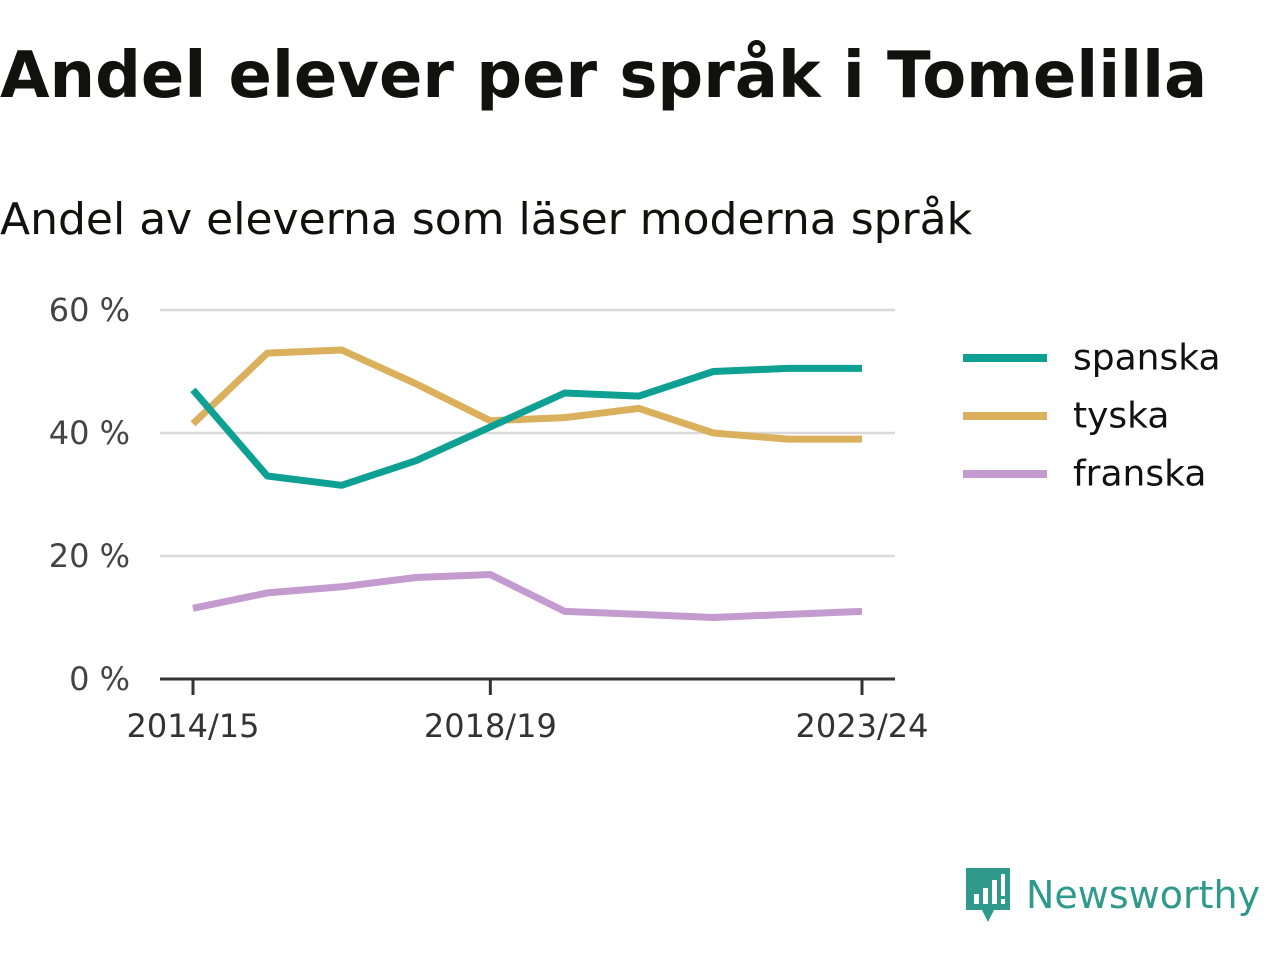 This screenshot has width=1280, height=960. What do you see at coordinates (526, 394) in the screenshot?
I see `series-line-tyska` at bounding box center [526, 394].